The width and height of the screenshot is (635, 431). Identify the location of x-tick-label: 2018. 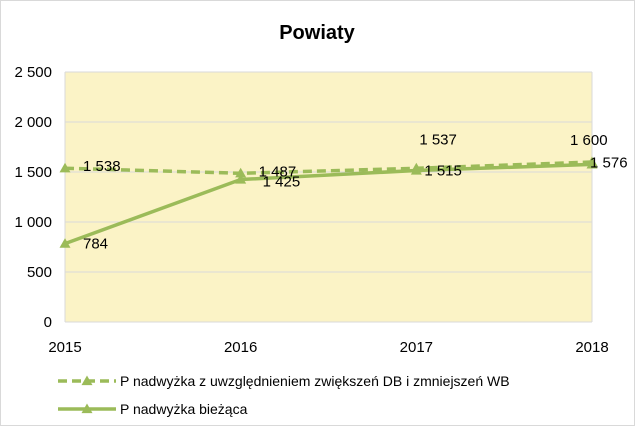
(591, 347).